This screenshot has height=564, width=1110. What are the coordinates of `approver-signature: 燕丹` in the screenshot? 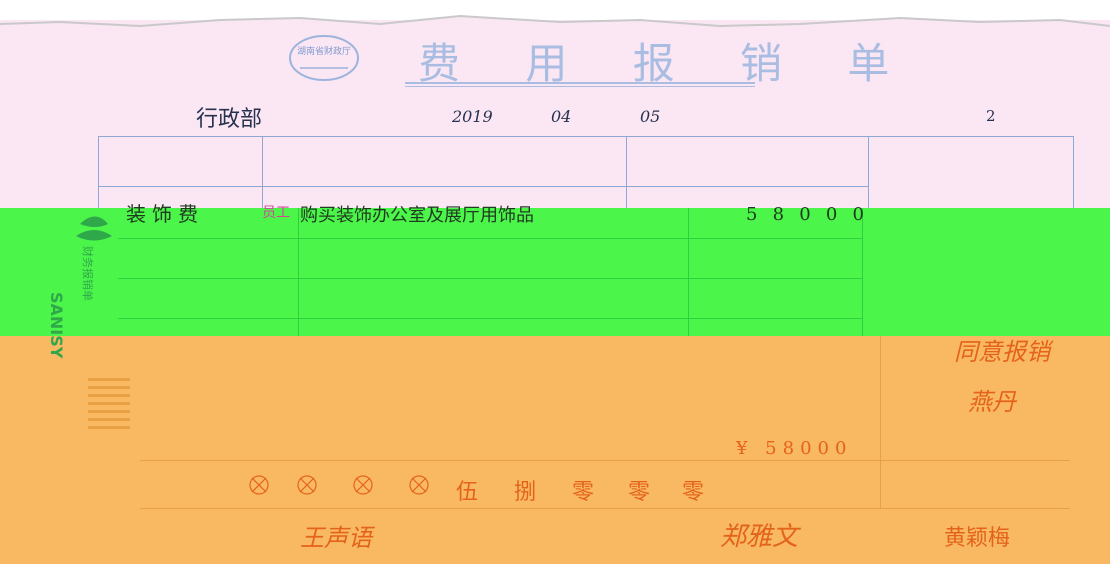 It's located at (992, 402).